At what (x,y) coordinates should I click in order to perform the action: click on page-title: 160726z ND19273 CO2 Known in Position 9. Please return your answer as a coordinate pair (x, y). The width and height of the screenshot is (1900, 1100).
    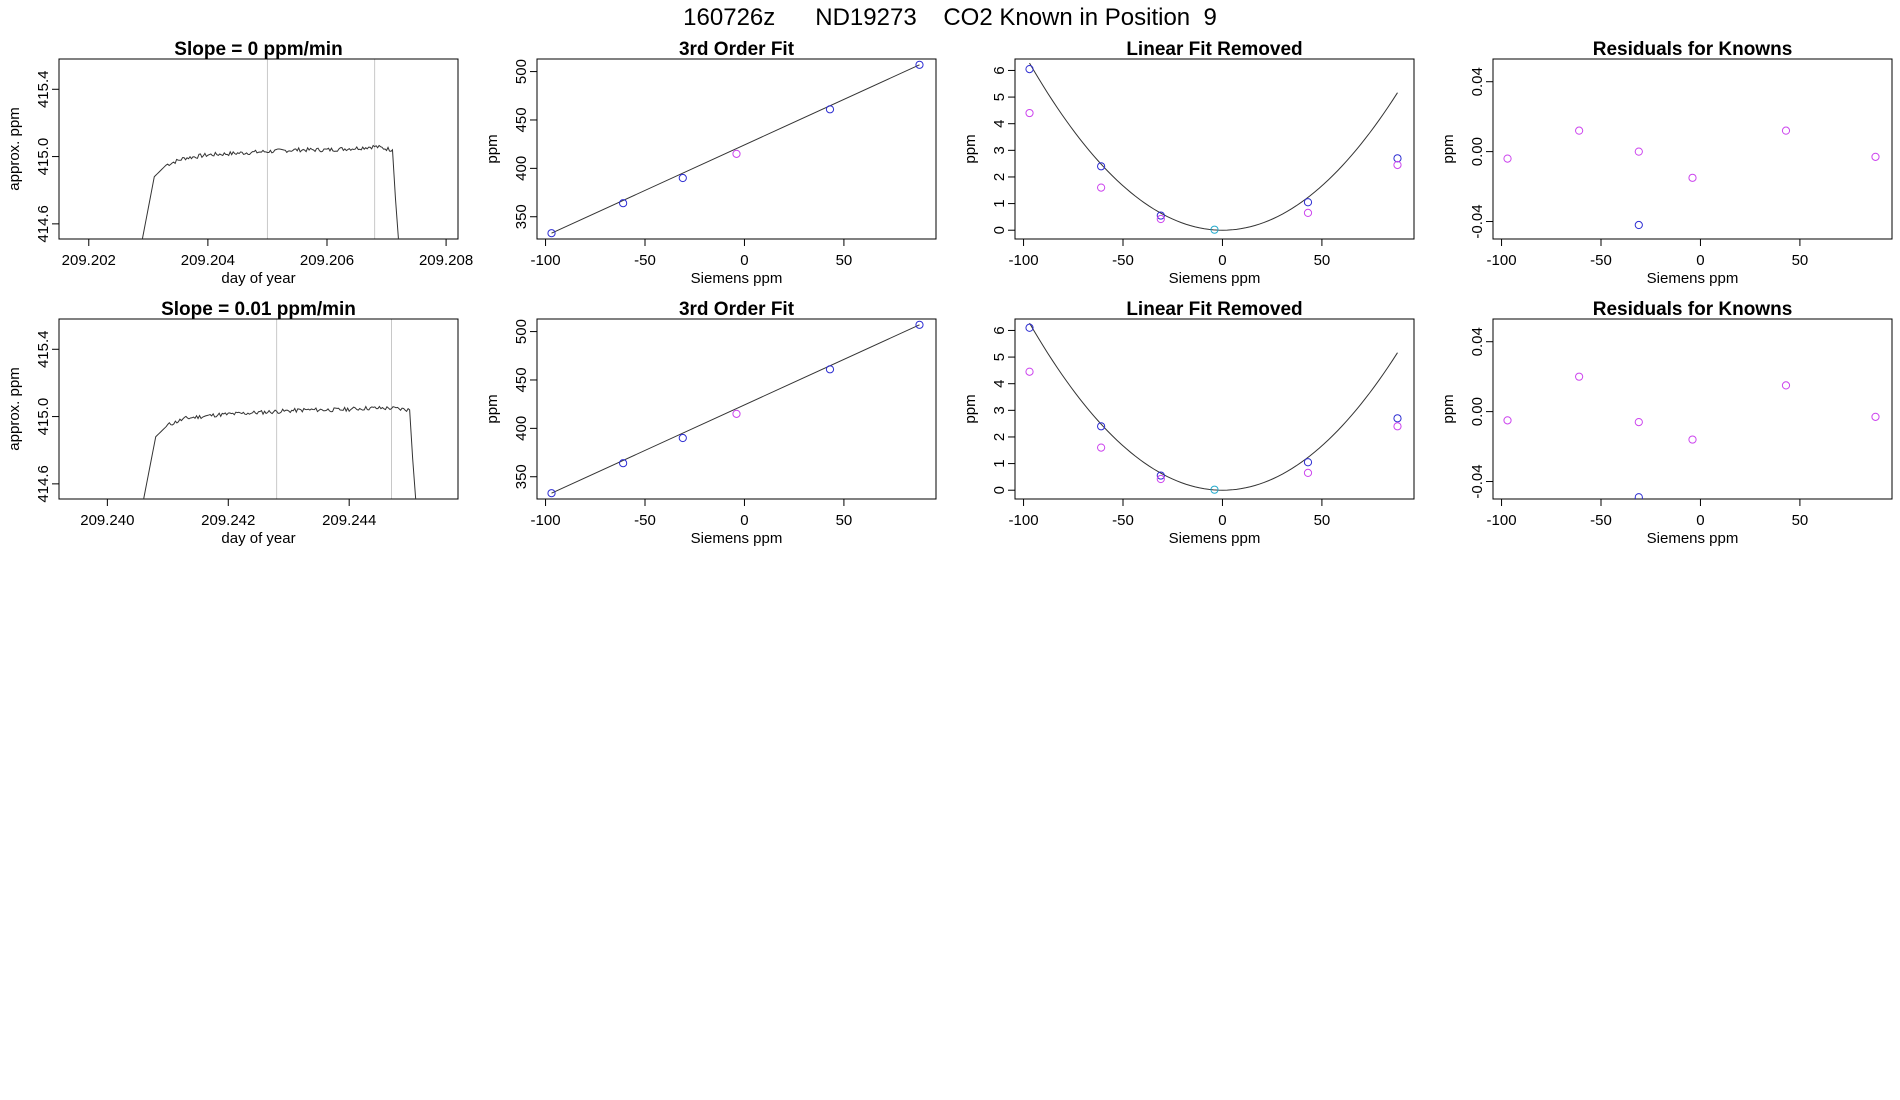
    Looking at the image, I should click on (950, 17).